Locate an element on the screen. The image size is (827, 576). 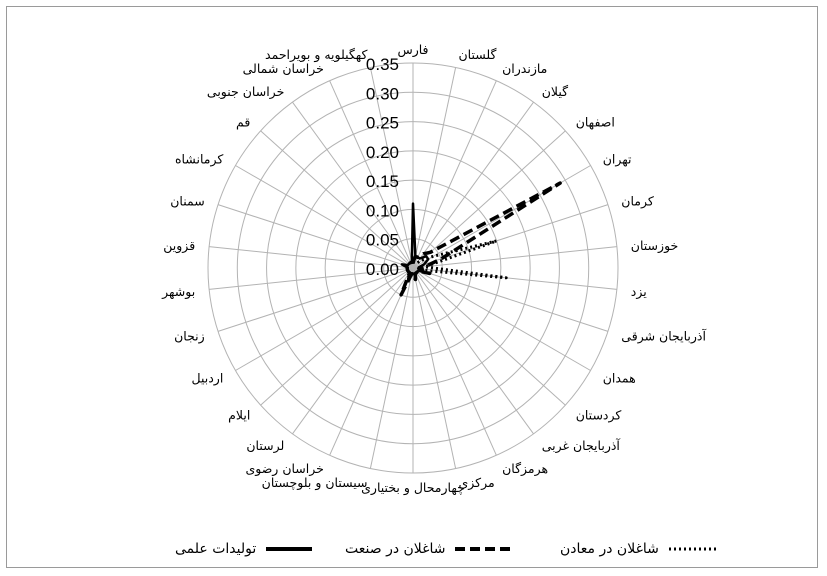
radial-tick-label: 0.05 is located at coordinates (382, 240).